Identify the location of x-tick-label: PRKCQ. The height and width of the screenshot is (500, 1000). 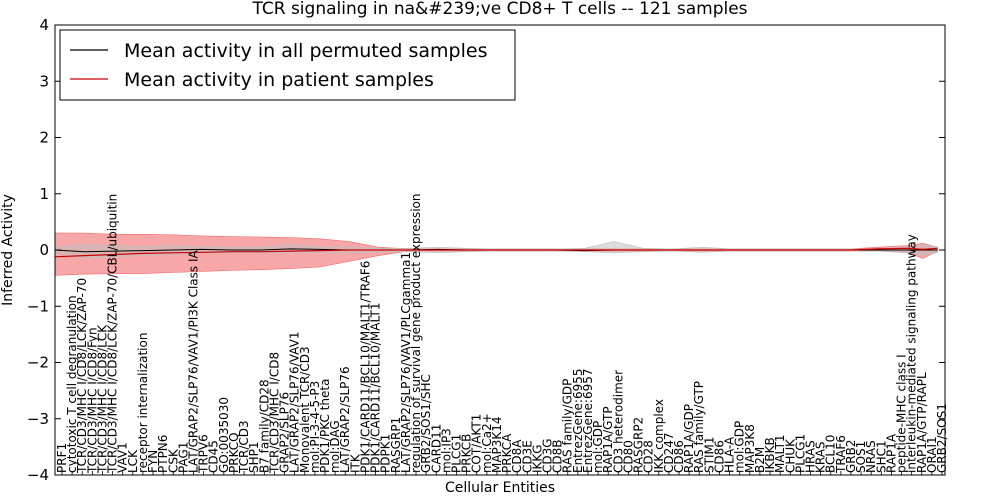
(234, 452).